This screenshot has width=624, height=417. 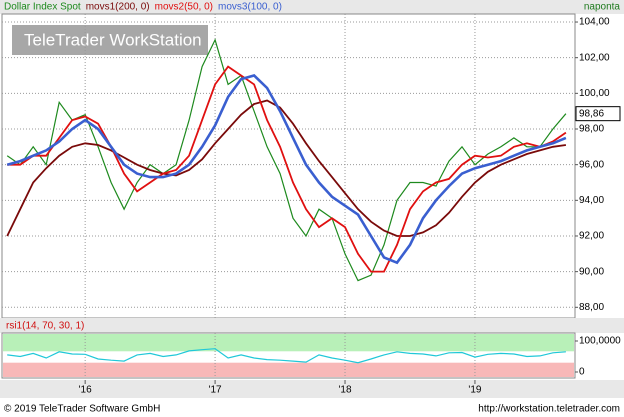 What do you see at coordinates (312, 389) in the screenshot?
I see `x-axis-bar` at bounding box center [312, 389].